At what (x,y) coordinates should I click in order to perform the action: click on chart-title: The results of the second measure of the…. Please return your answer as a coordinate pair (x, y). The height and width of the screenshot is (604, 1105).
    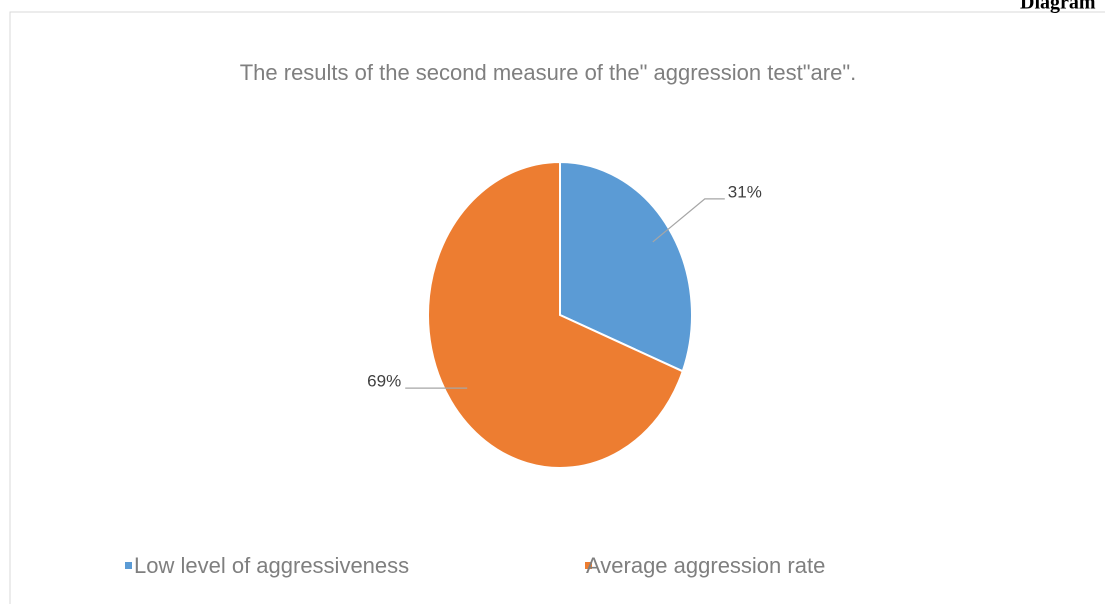
    Looking at the image, I should click on (548, 72).